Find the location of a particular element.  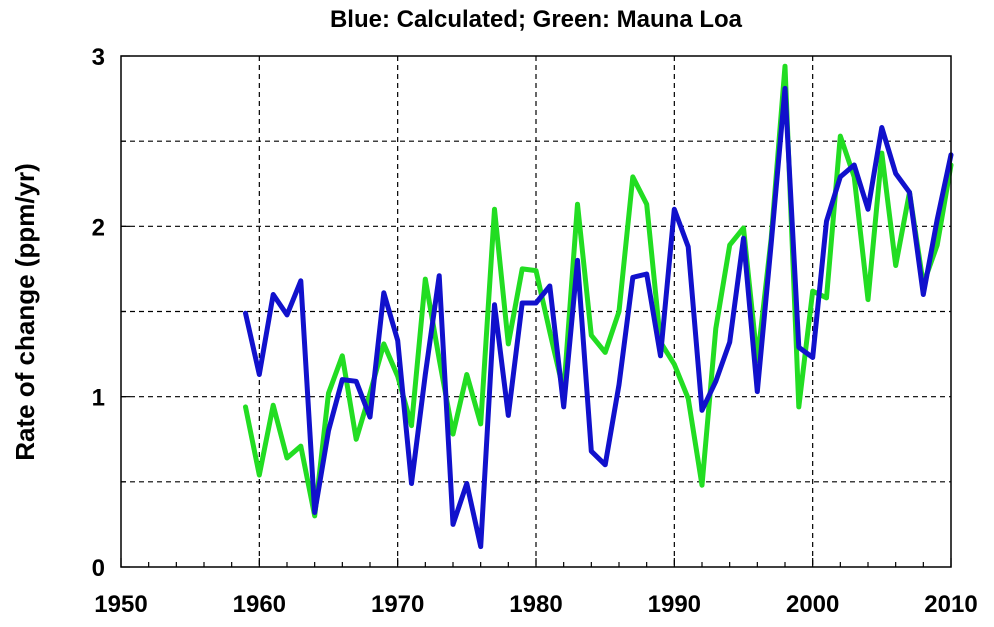

x-tick-label: 2000 is located at coordinates (812, 604).